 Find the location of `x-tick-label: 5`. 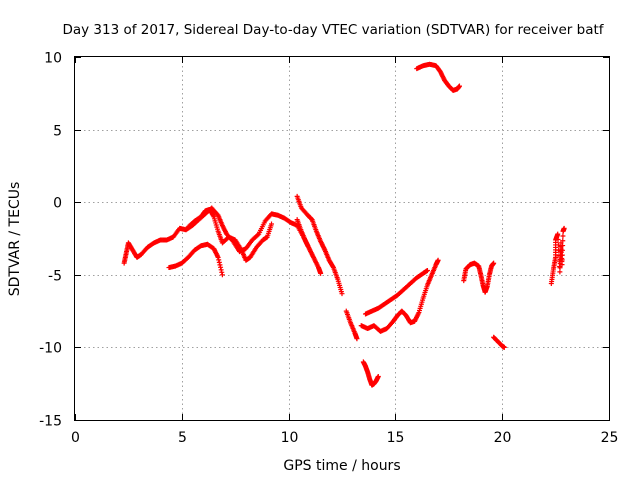

x-tick-label: 5 is located at coordinates (182, 438).